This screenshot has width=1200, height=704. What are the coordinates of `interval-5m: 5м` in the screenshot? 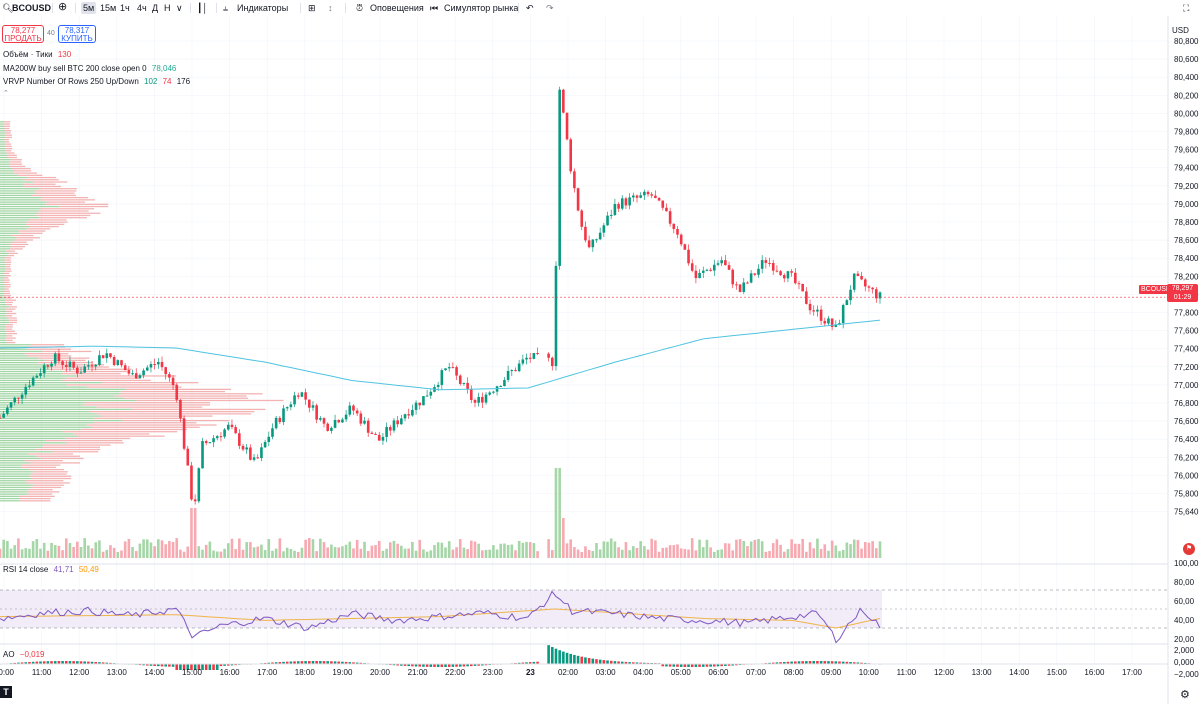 It's located at (89, 8).